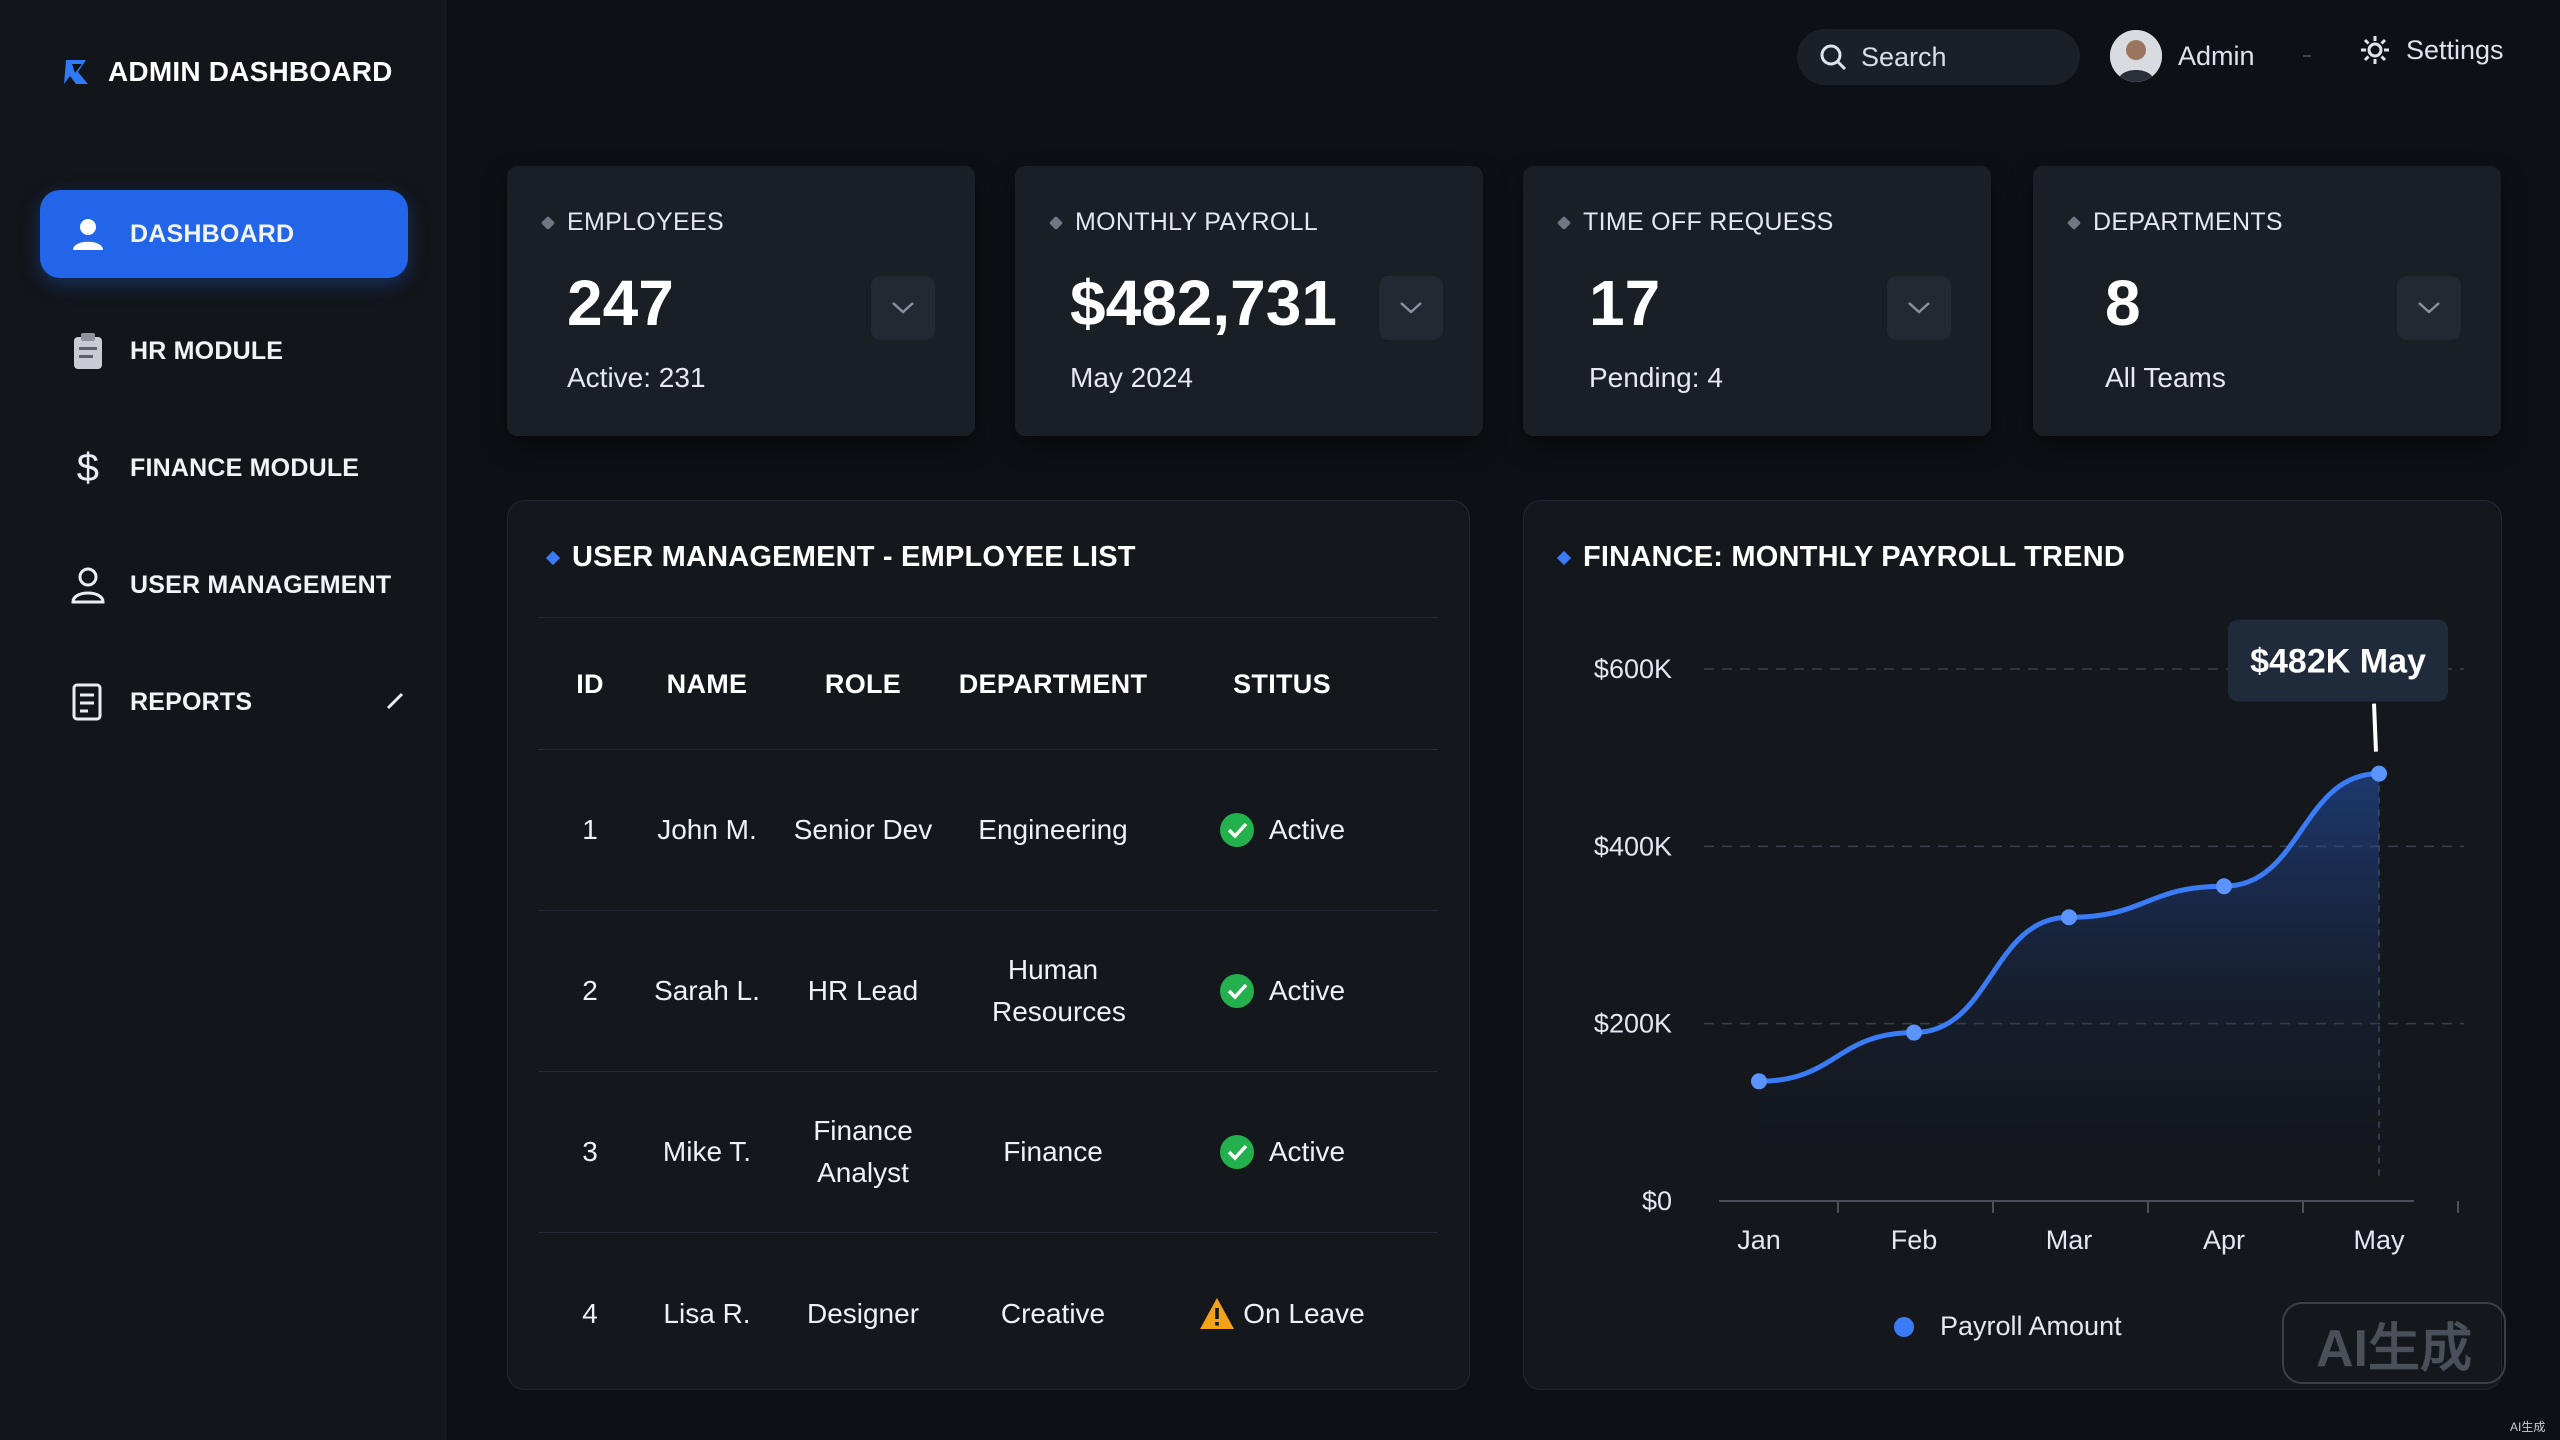  I want to click on table-header: ID NAME ROLE DEPARTMENT STITUS, so click(988, 683).